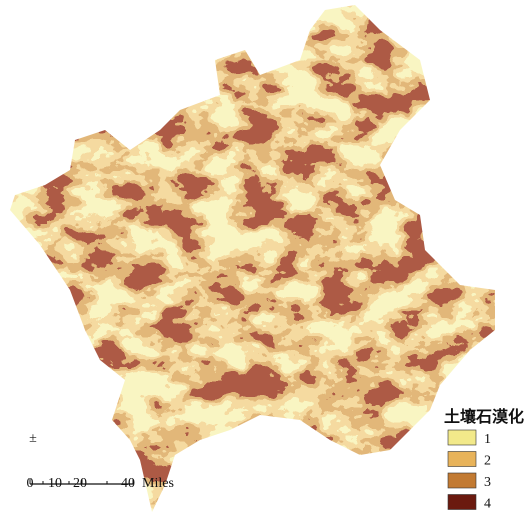 The width and height of the screenshot is (532, 524). Describe the element at coordinates (30, 483) in the screenshot. I see `scale-label: 0` at that location.